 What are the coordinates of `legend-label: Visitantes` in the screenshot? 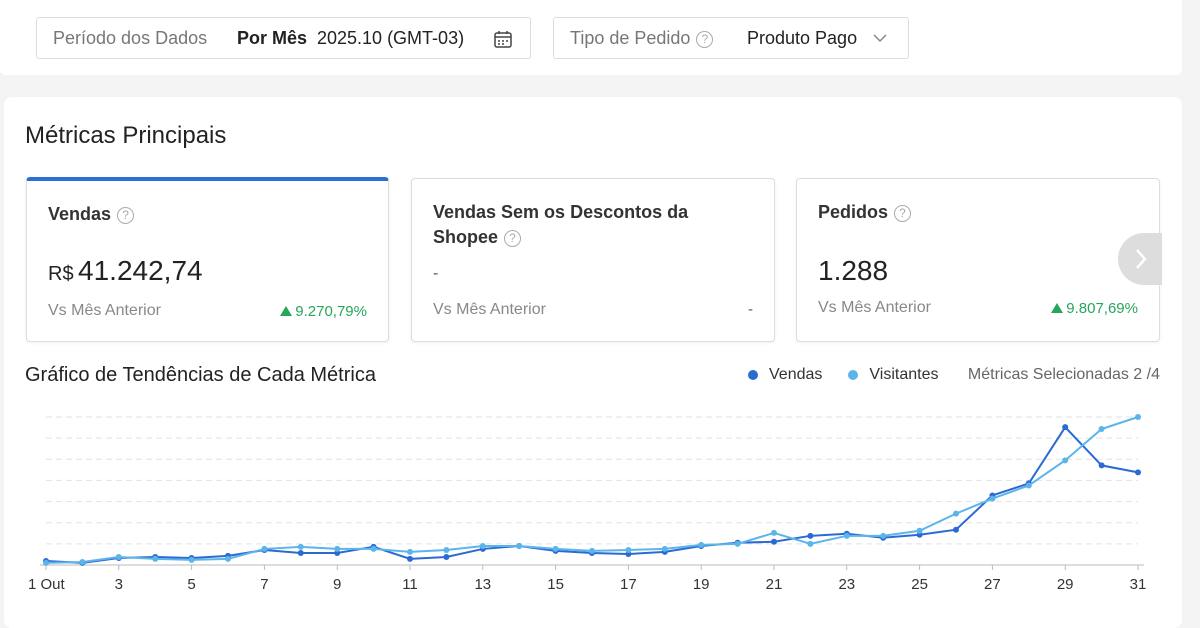 It's located at (904, 374).